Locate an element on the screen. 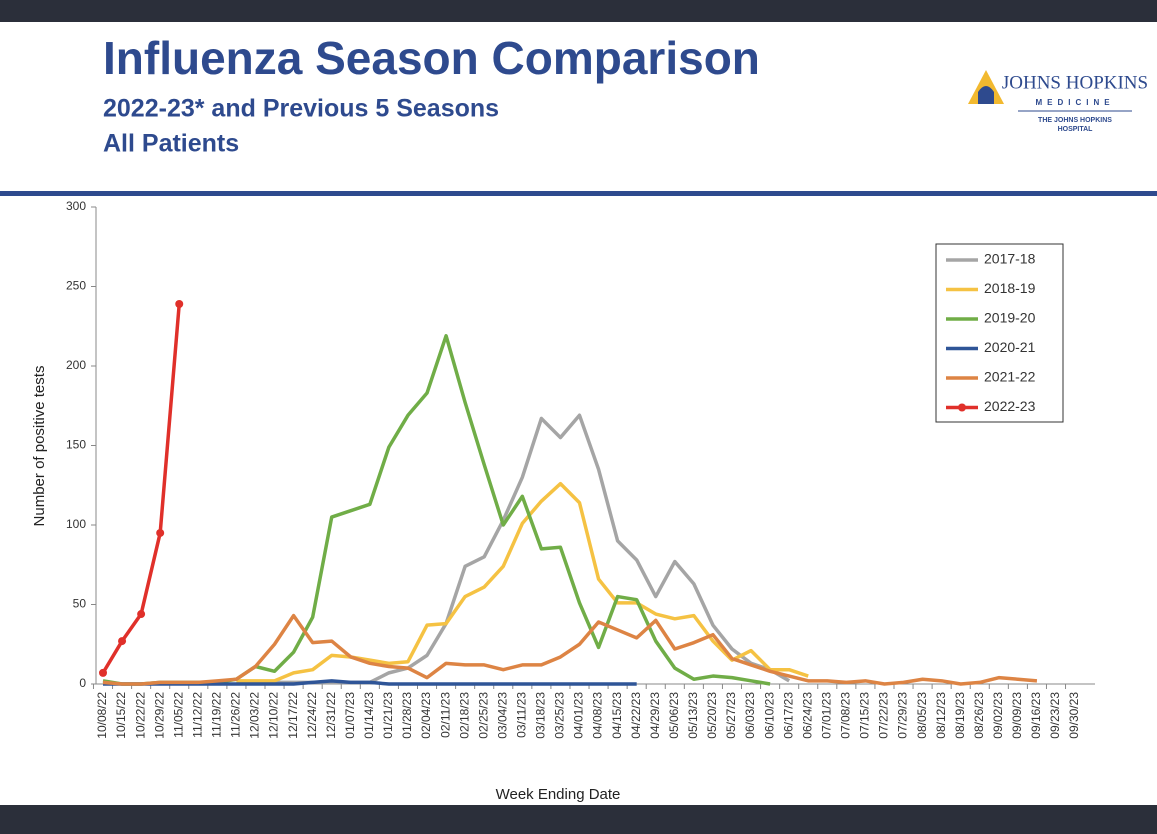  legend-box is located at coordinates (999, 333).